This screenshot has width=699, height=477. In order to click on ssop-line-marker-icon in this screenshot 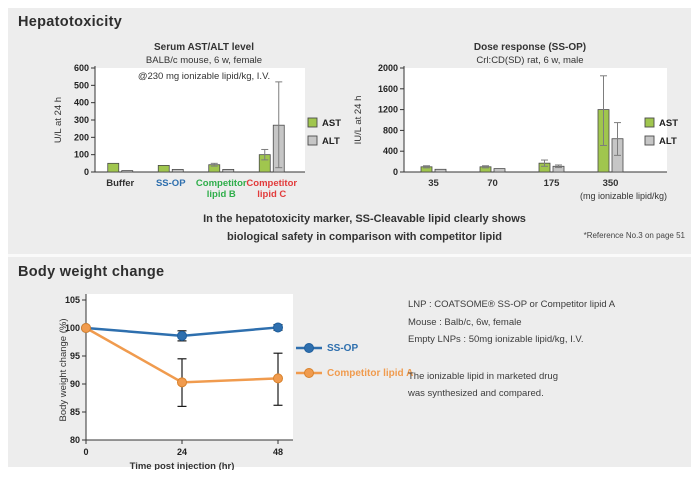, I will do `click(309, 348)`.